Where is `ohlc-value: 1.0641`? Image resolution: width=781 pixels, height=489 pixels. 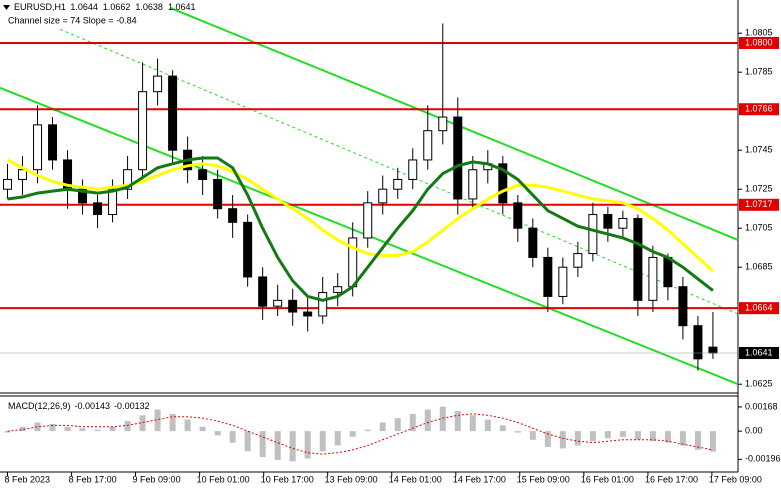
ohlc-value: 1.0641 is located at coordinates (182, 7).